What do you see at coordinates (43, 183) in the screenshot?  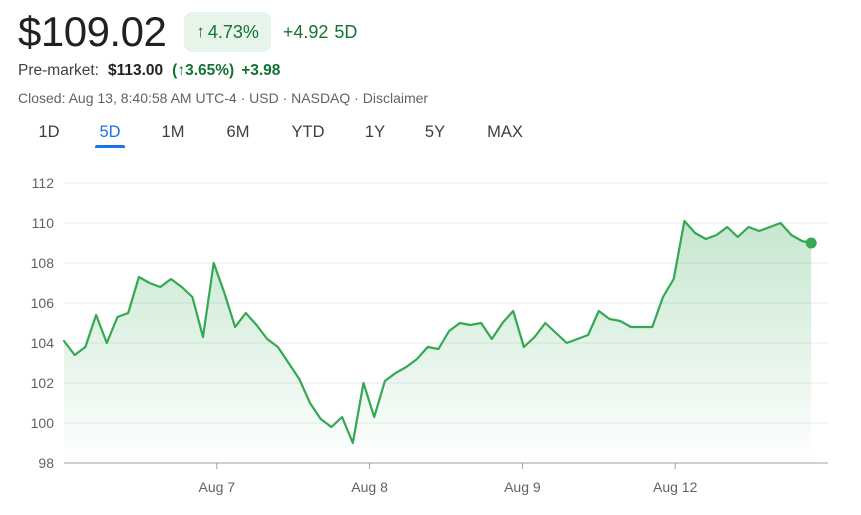 I see `y-tick-label: 112` at bounding box center [43, 183].